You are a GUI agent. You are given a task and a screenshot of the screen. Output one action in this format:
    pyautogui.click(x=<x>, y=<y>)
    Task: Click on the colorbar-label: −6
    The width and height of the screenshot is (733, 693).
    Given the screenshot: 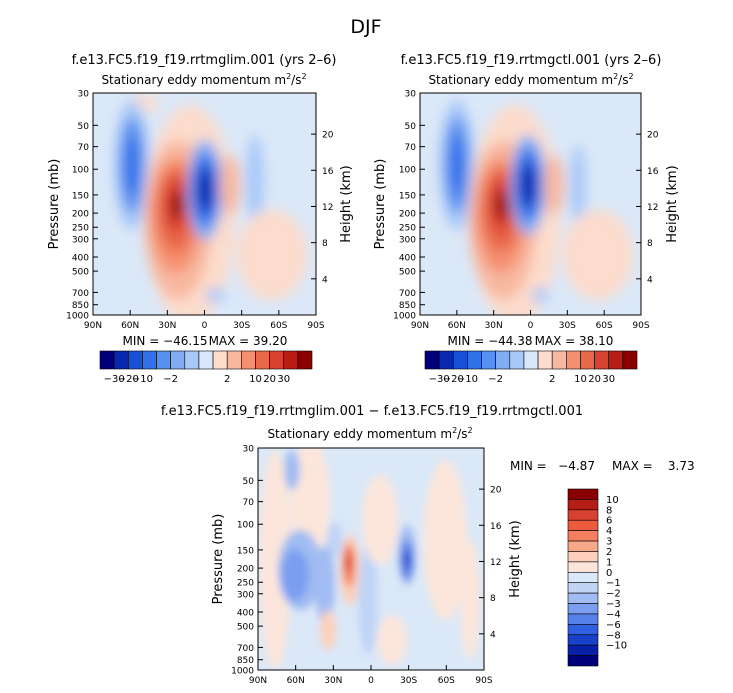 What is the action you would take?
    pyautogui.click(x=613, y=625)
    